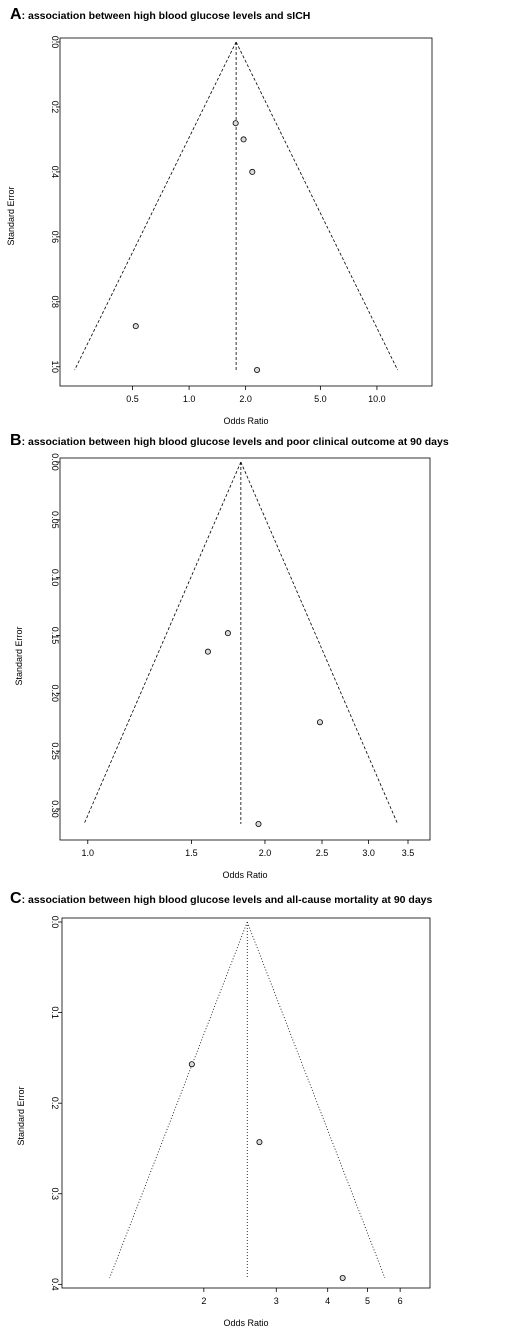  What do you see at coordinates (55, 237) in the screenshot?
I see `y-tick-label: 0.6` at bounding box center [55, 237].